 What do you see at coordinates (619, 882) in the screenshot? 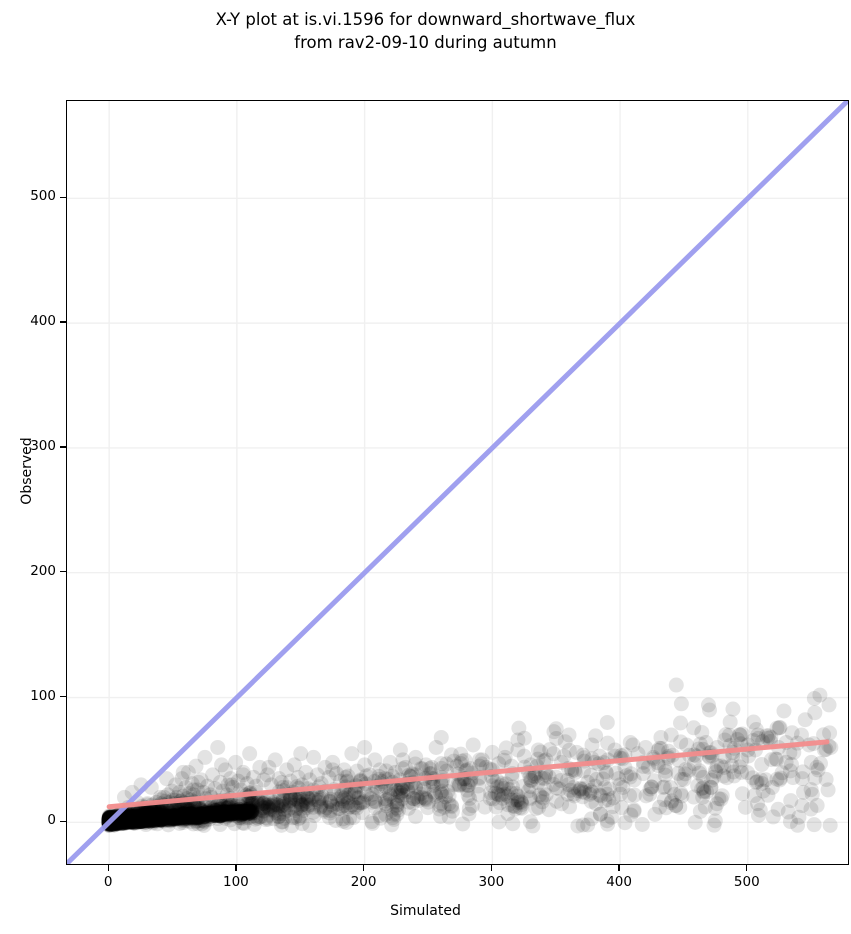
I see `x-tick-label: 400` at bounding box center [619, 882].